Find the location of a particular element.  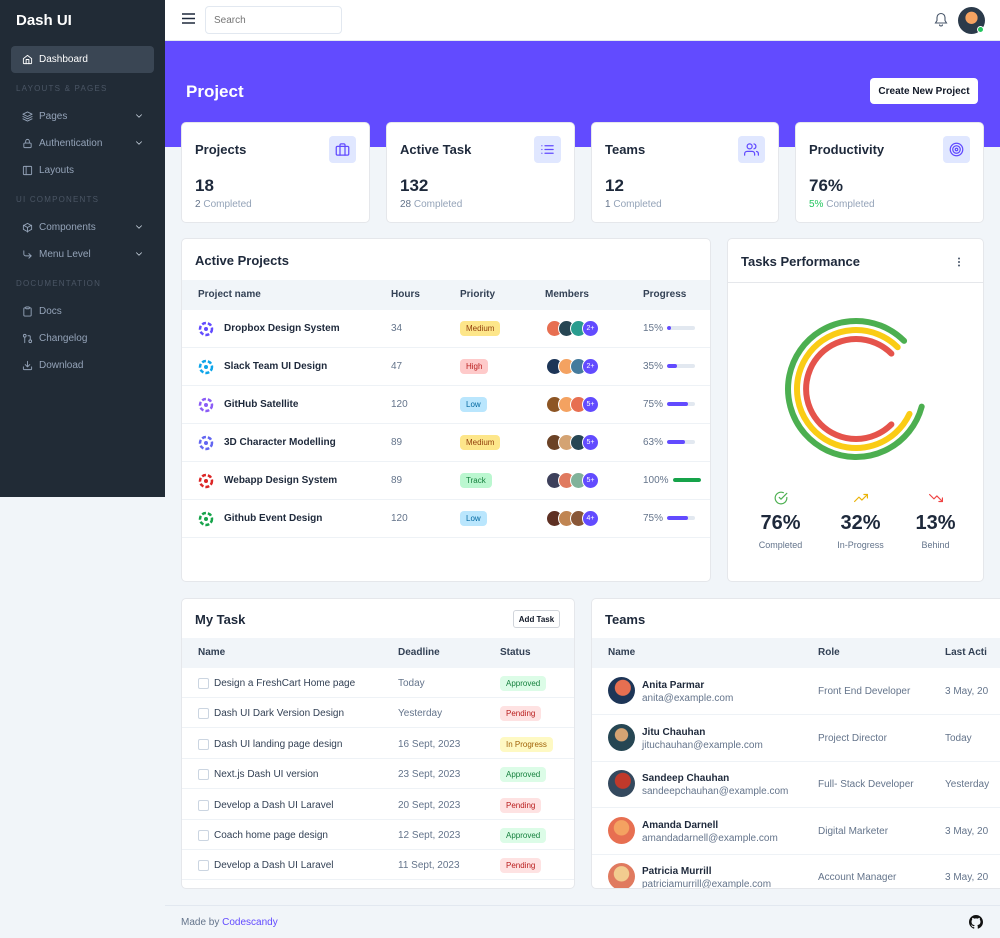

task-name: Design a FreshCart Home page is located at coordinates (285, 683).